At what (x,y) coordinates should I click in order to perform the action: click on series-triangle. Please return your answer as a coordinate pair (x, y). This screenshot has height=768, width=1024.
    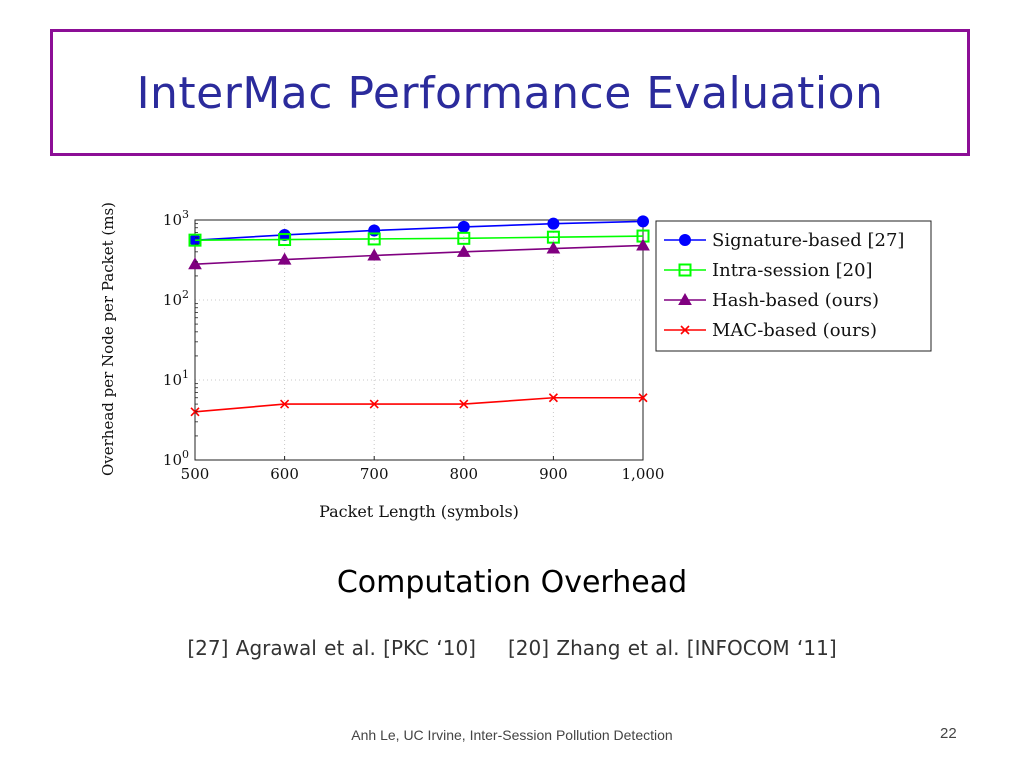
    Looking at the image, I should click on (419, 254).